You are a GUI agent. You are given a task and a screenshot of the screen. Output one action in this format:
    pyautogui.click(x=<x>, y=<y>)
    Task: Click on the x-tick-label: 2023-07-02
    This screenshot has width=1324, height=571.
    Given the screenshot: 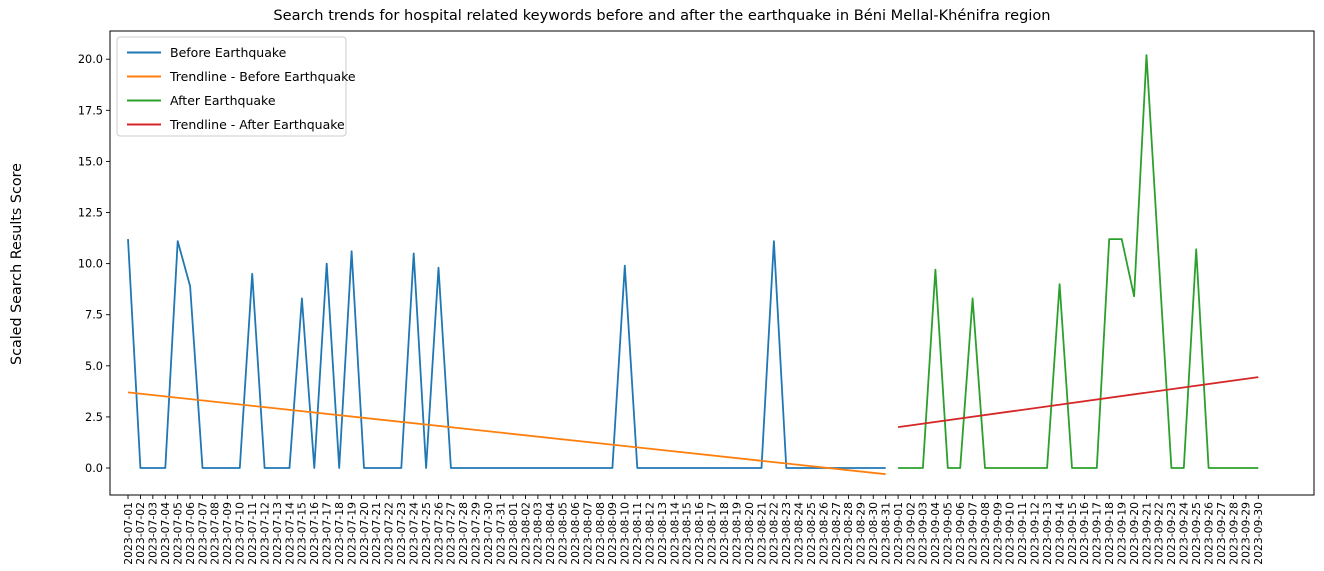 What is the action you would take?
    pyautogui.click(x=140, y=533)
    